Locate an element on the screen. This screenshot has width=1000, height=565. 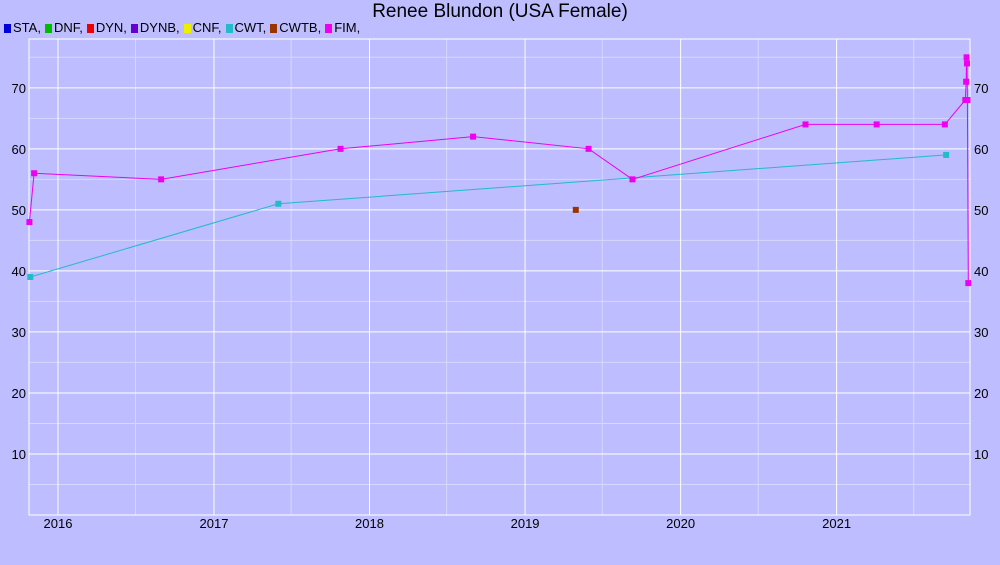
legend-entry-dynb: DYNB, is located at coordinates (155, 27).